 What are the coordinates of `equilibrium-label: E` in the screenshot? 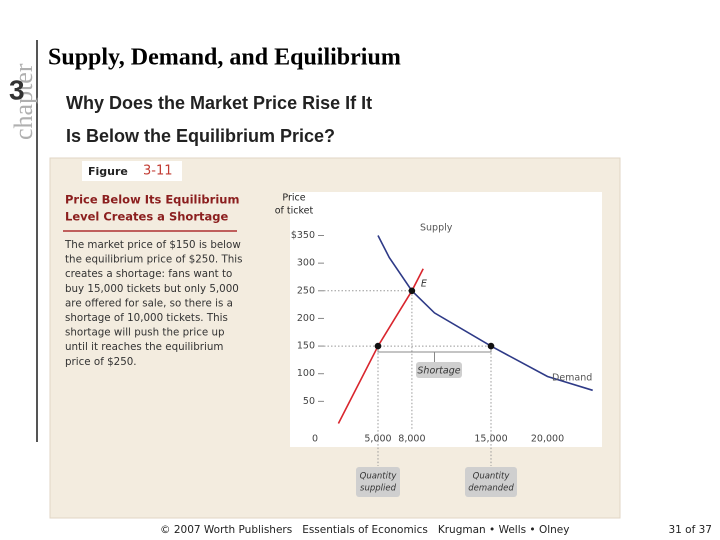 It's located at (424, 283).